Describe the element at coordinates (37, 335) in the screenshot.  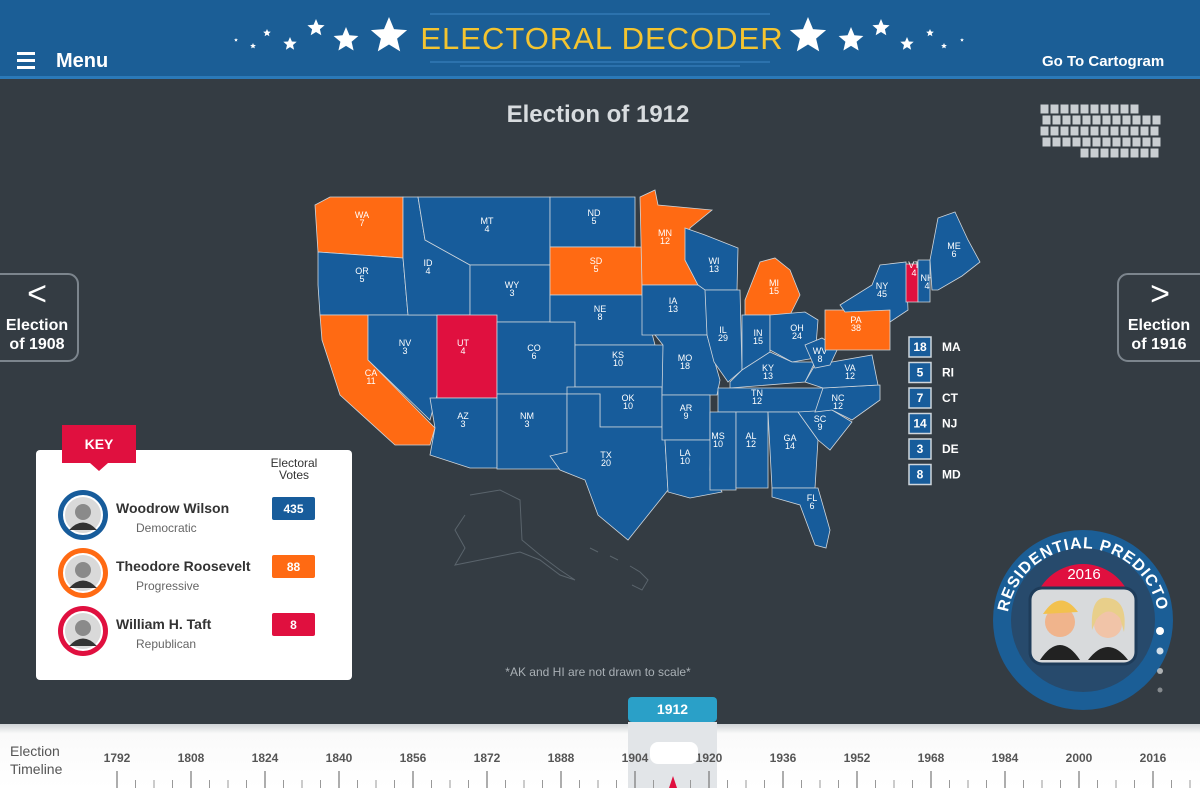
I see `prev-label: Election of 1908` at that location.